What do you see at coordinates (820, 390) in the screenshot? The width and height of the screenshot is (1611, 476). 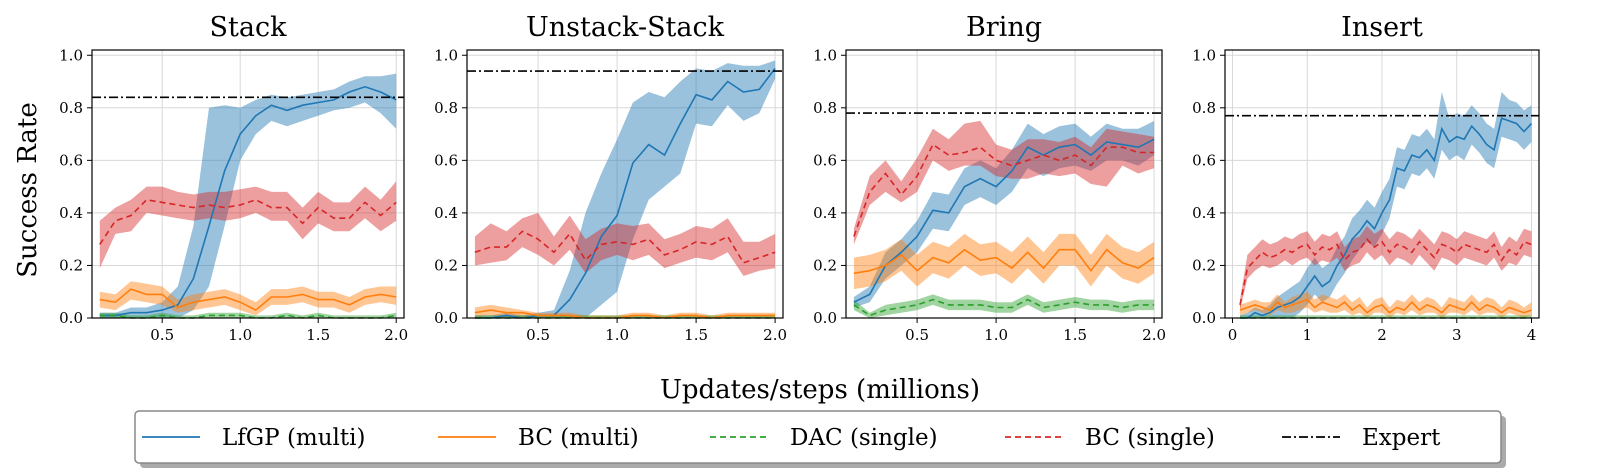 I see `x-axis-label: Updates/steps (millions)` at bounding box center [820, 390].